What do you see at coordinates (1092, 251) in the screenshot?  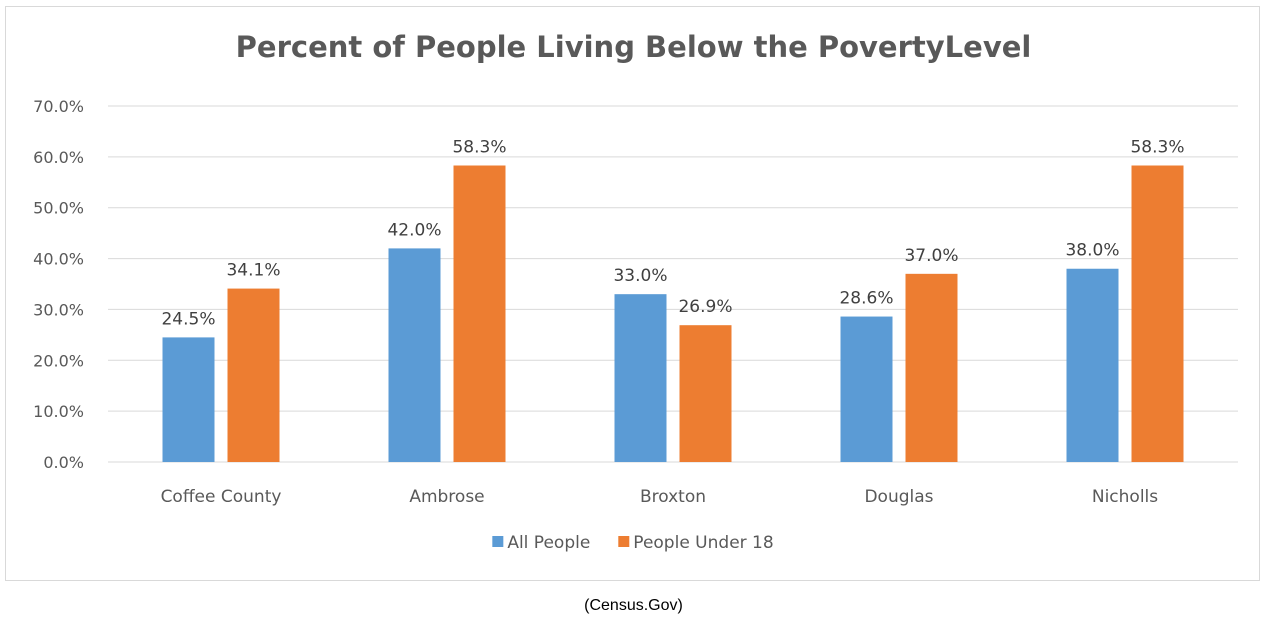 I see `data-label: 38.0%` at bounding box center [1092, 251].